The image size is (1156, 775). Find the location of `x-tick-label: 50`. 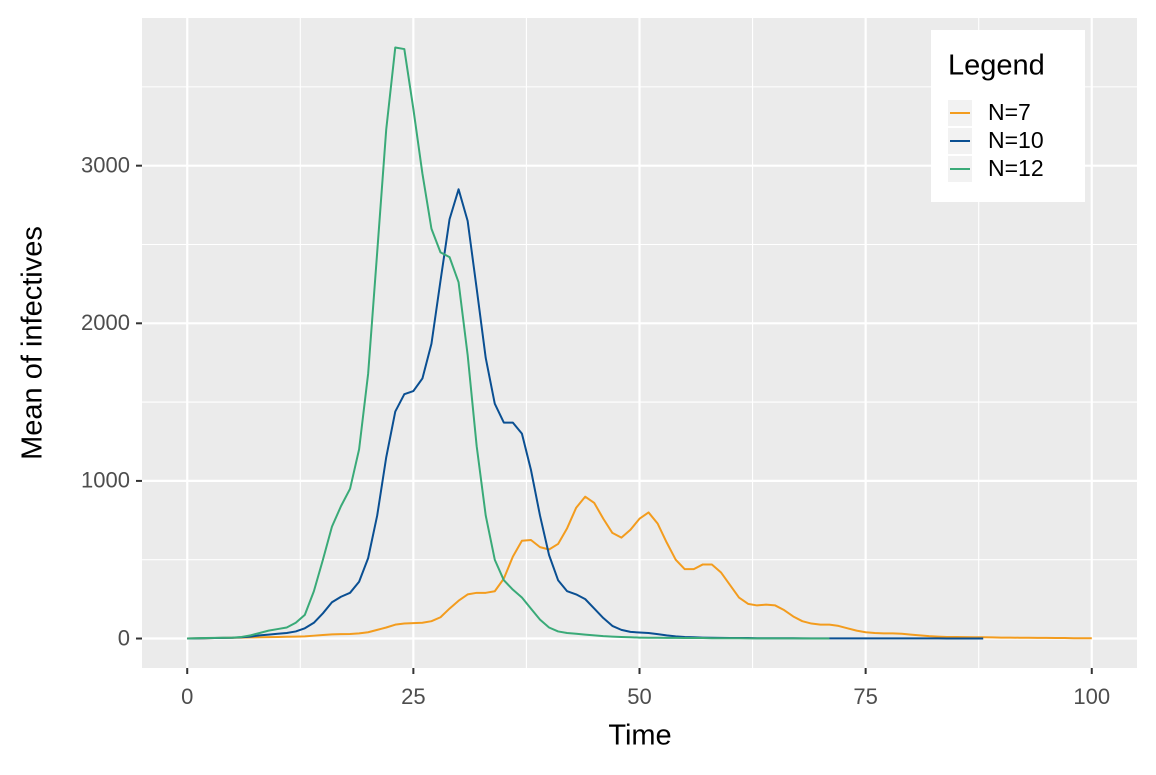

x-tick-label: 50 is located at coordinates (639, 696).